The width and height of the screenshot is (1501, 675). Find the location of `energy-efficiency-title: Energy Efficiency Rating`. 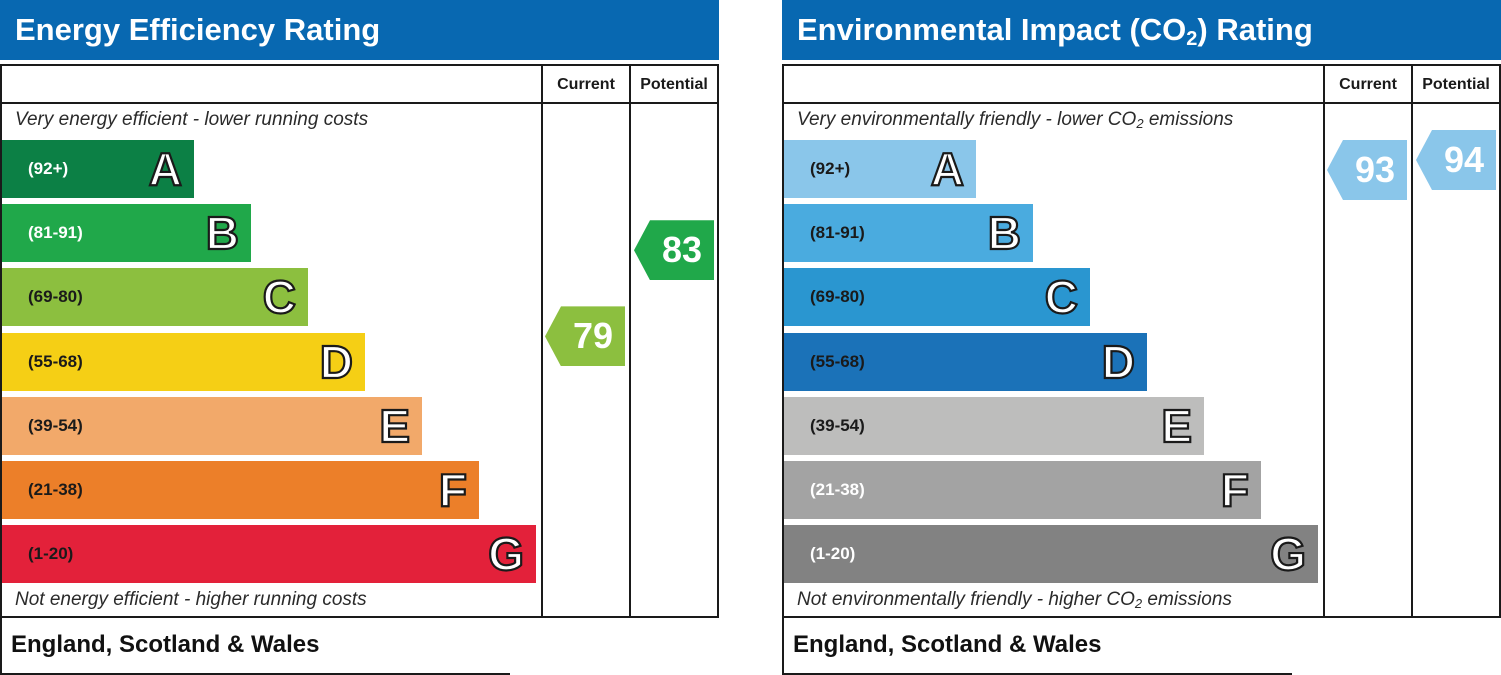

energy-efficiency-title: Energy Efficiency Rating is located at coordinates (359, 30).